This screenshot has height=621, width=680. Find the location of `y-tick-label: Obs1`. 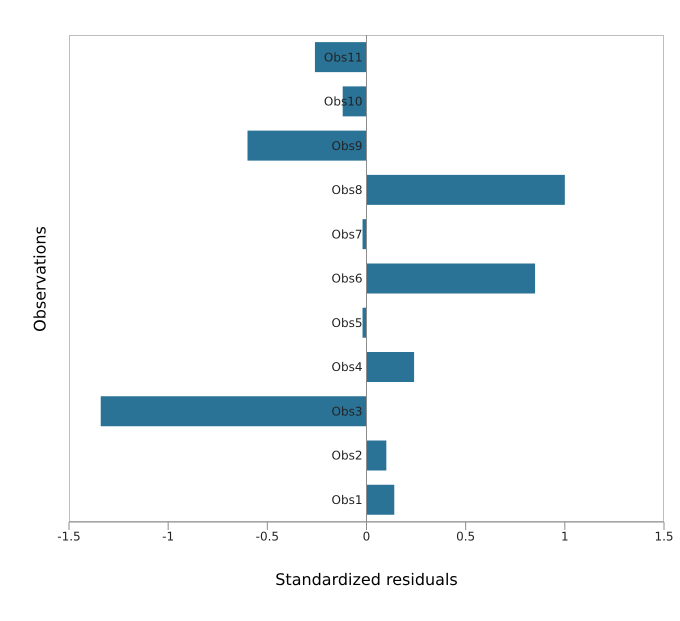

y-tick-label: Obs1 is located at coordinates (347, 500).